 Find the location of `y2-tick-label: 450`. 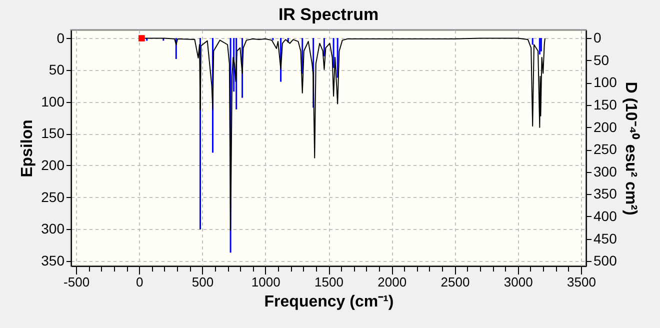

y2-tick-label: 450 is located at coordinates (606, 238).